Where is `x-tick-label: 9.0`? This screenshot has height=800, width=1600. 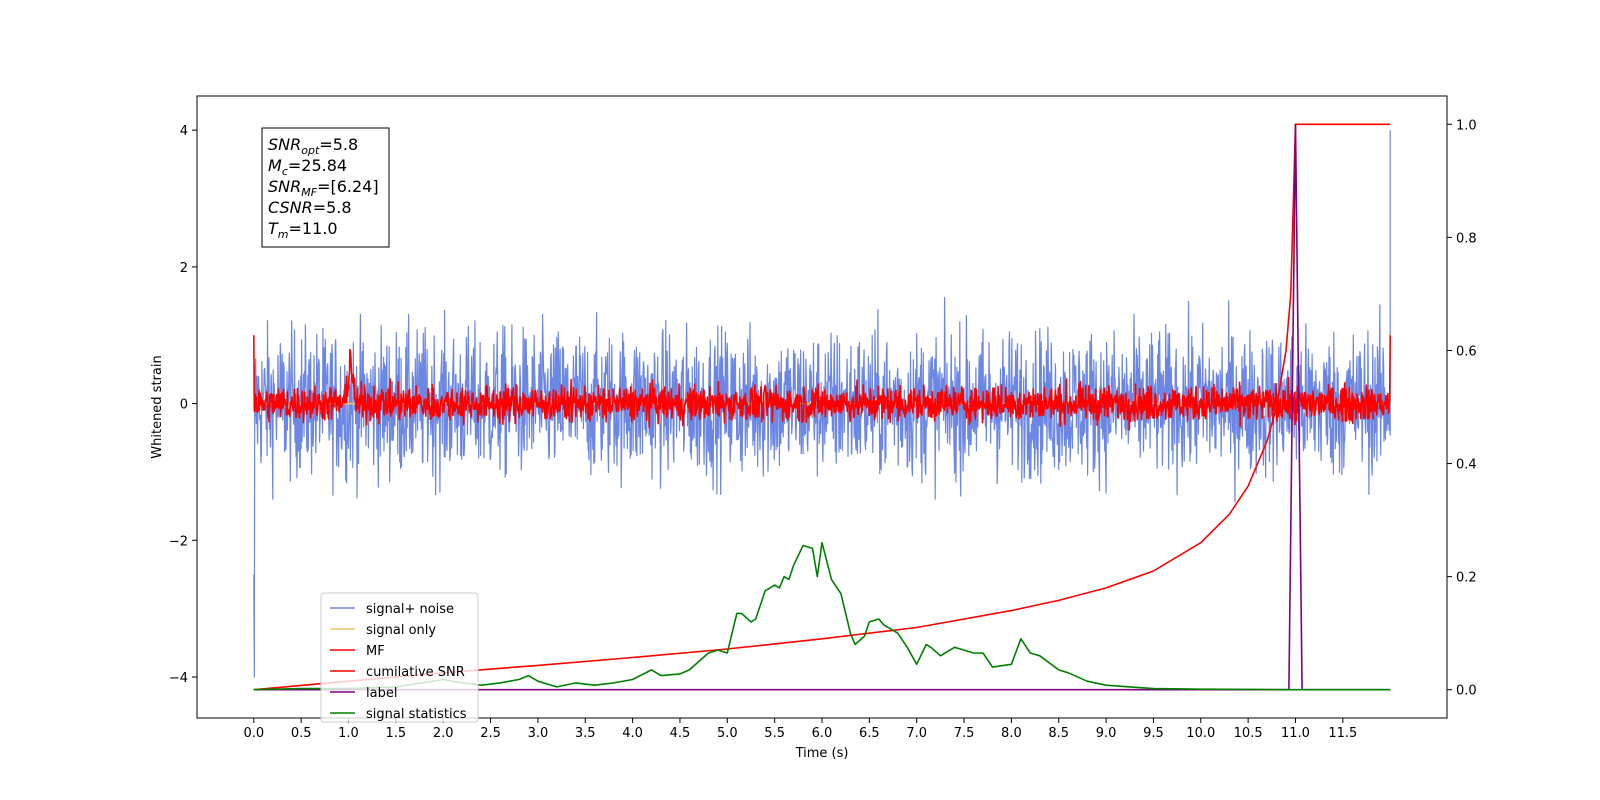 x-tick-label: 9.0 is located at coordinates (1106, 733).